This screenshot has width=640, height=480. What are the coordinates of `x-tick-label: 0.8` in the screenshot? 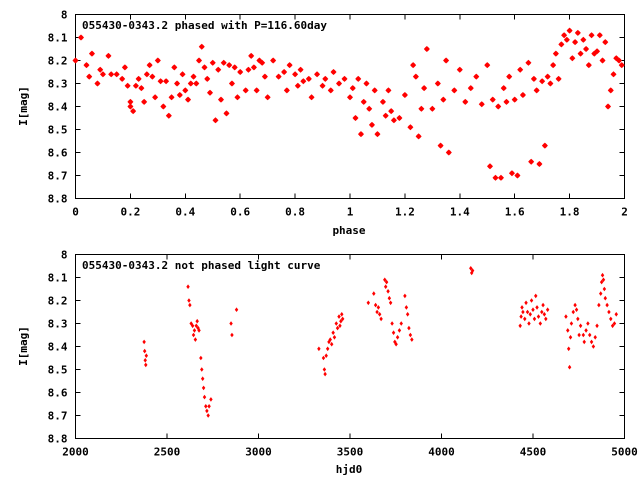 It's located at (295, 212).